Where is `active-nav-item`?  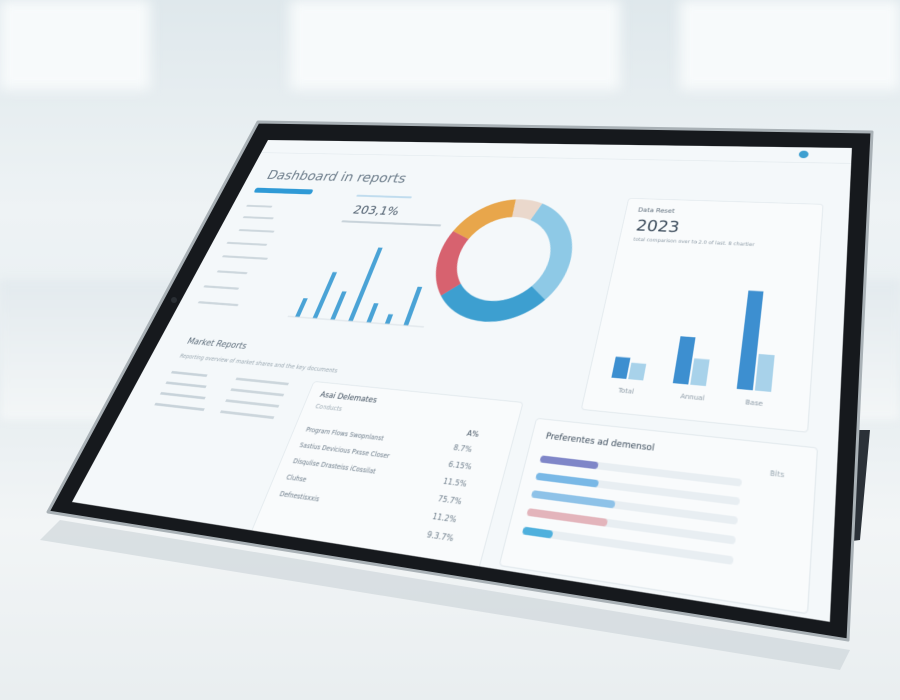 active-nav-item is located at coordinates (283, 191).